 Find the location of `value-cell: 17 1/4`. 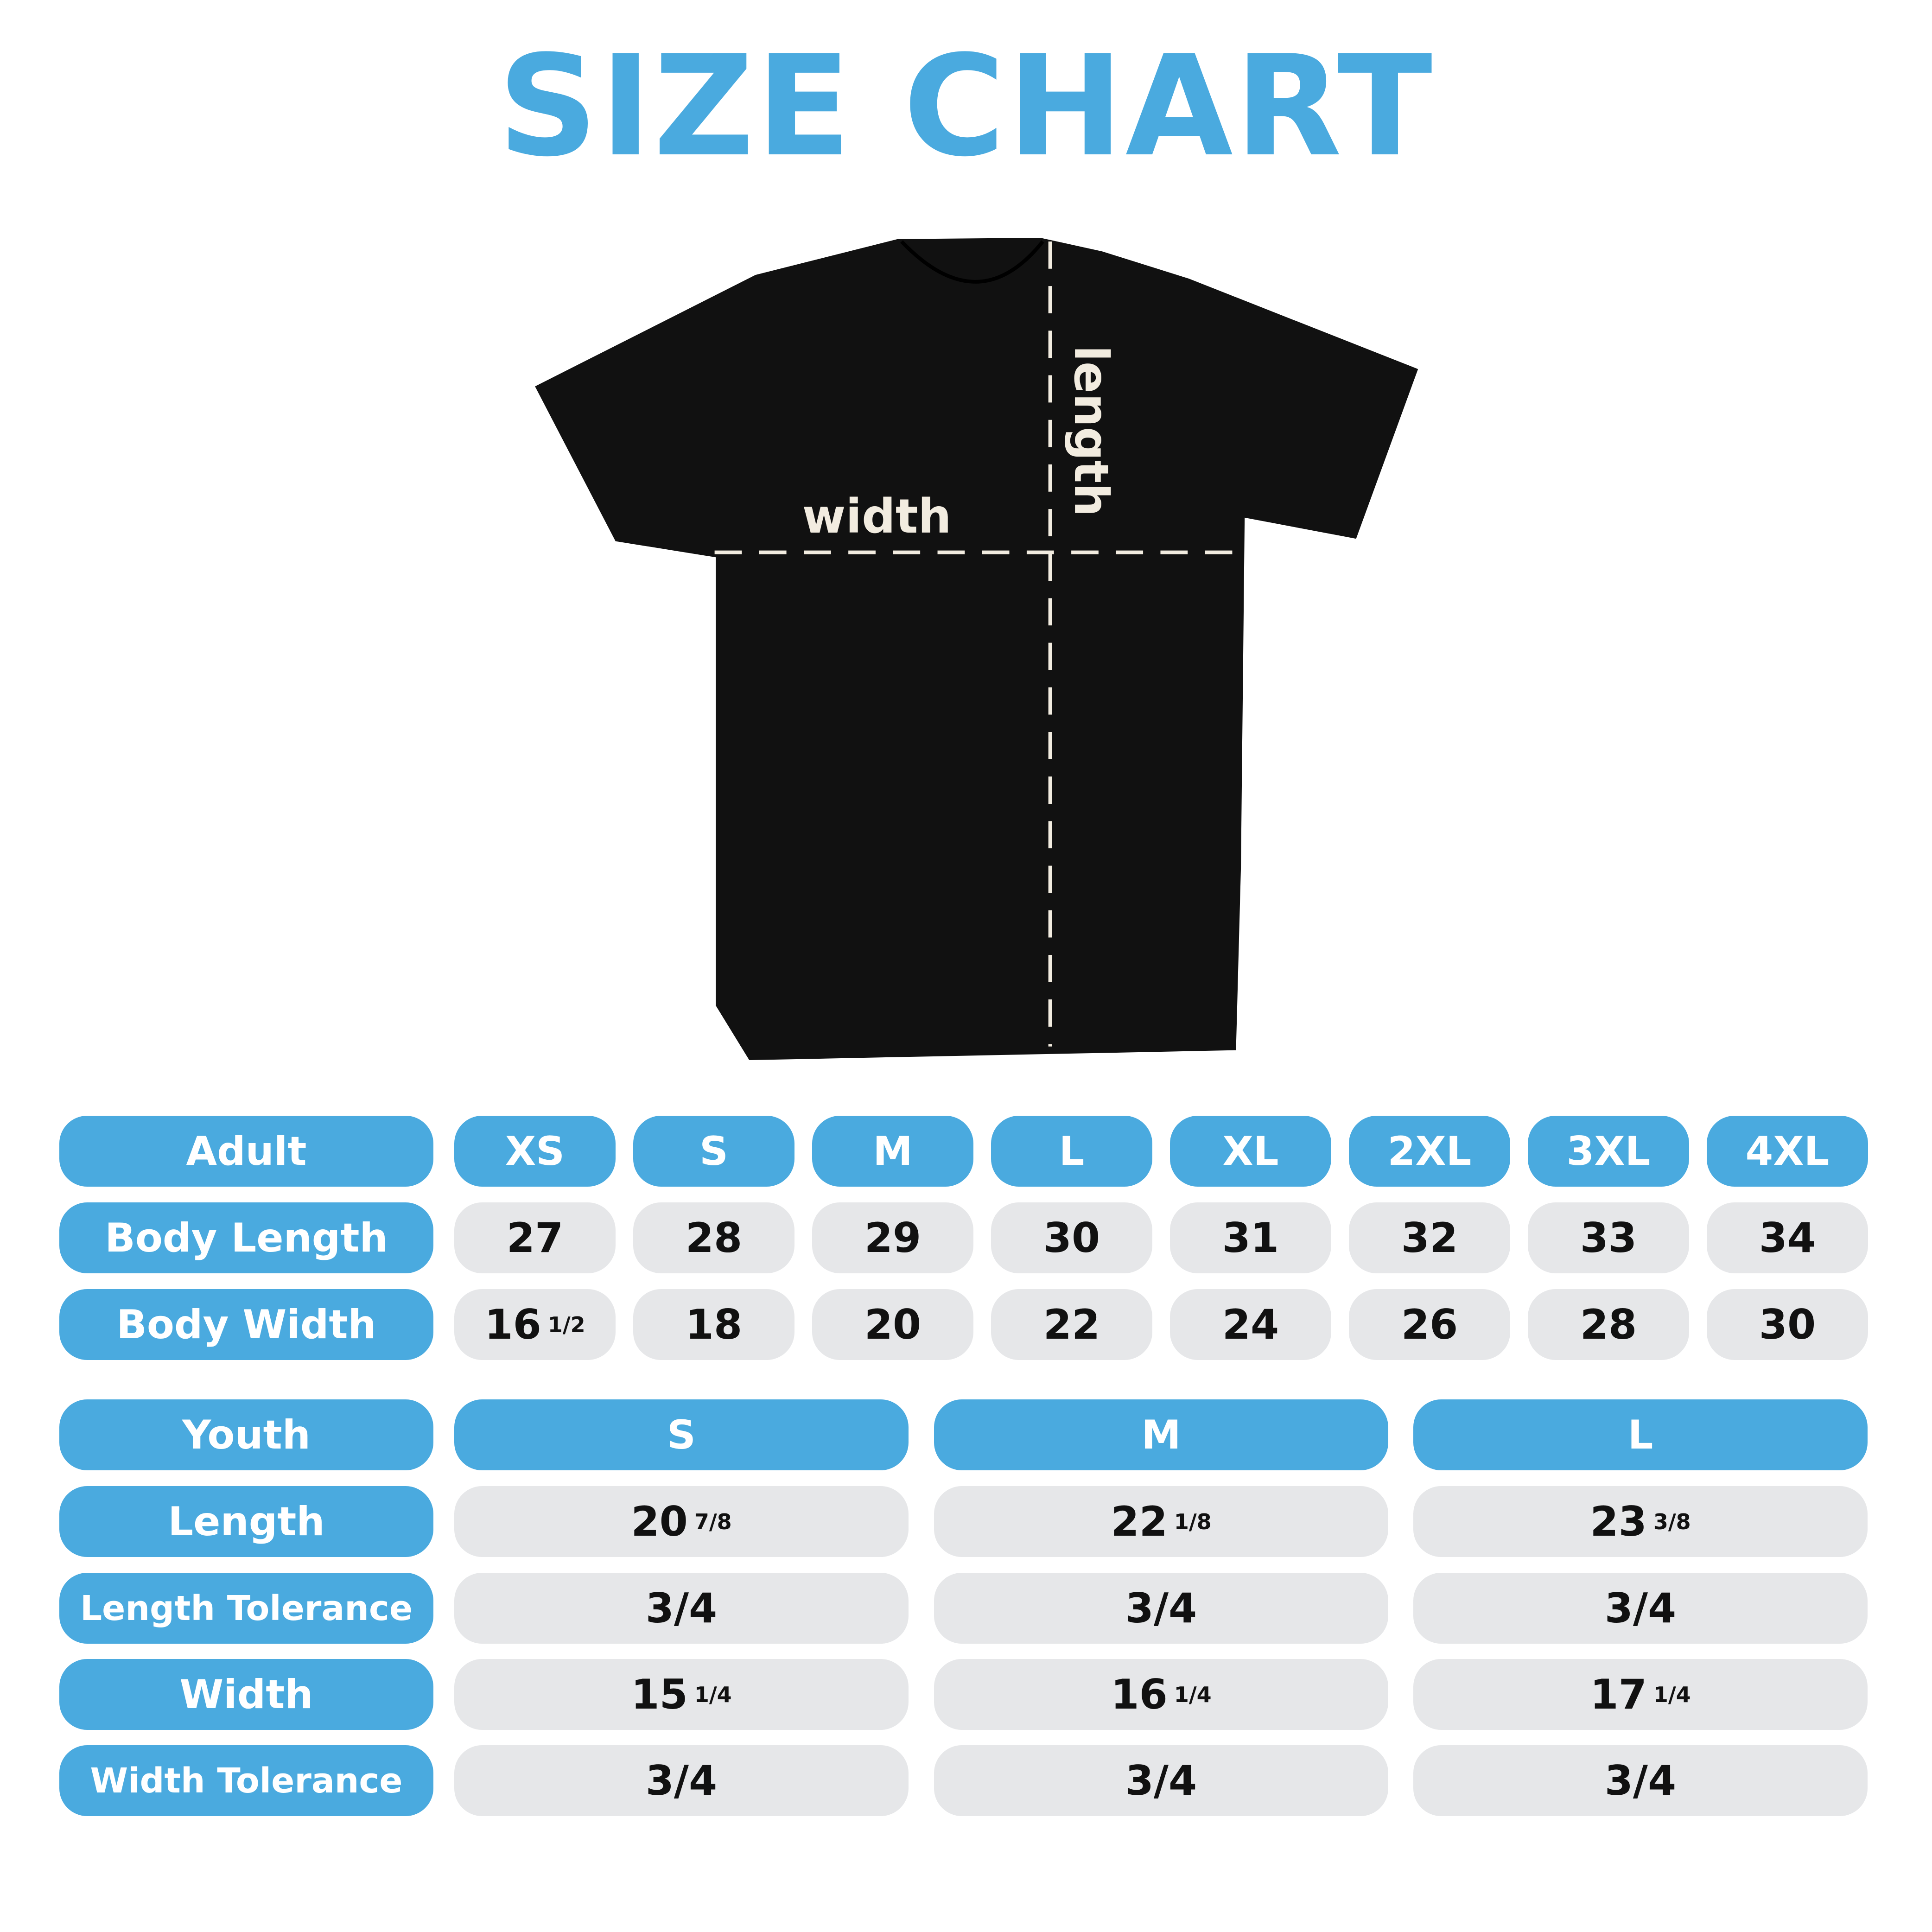

value-cell: 17 1/4 is located at coordinates (1640, 1694).